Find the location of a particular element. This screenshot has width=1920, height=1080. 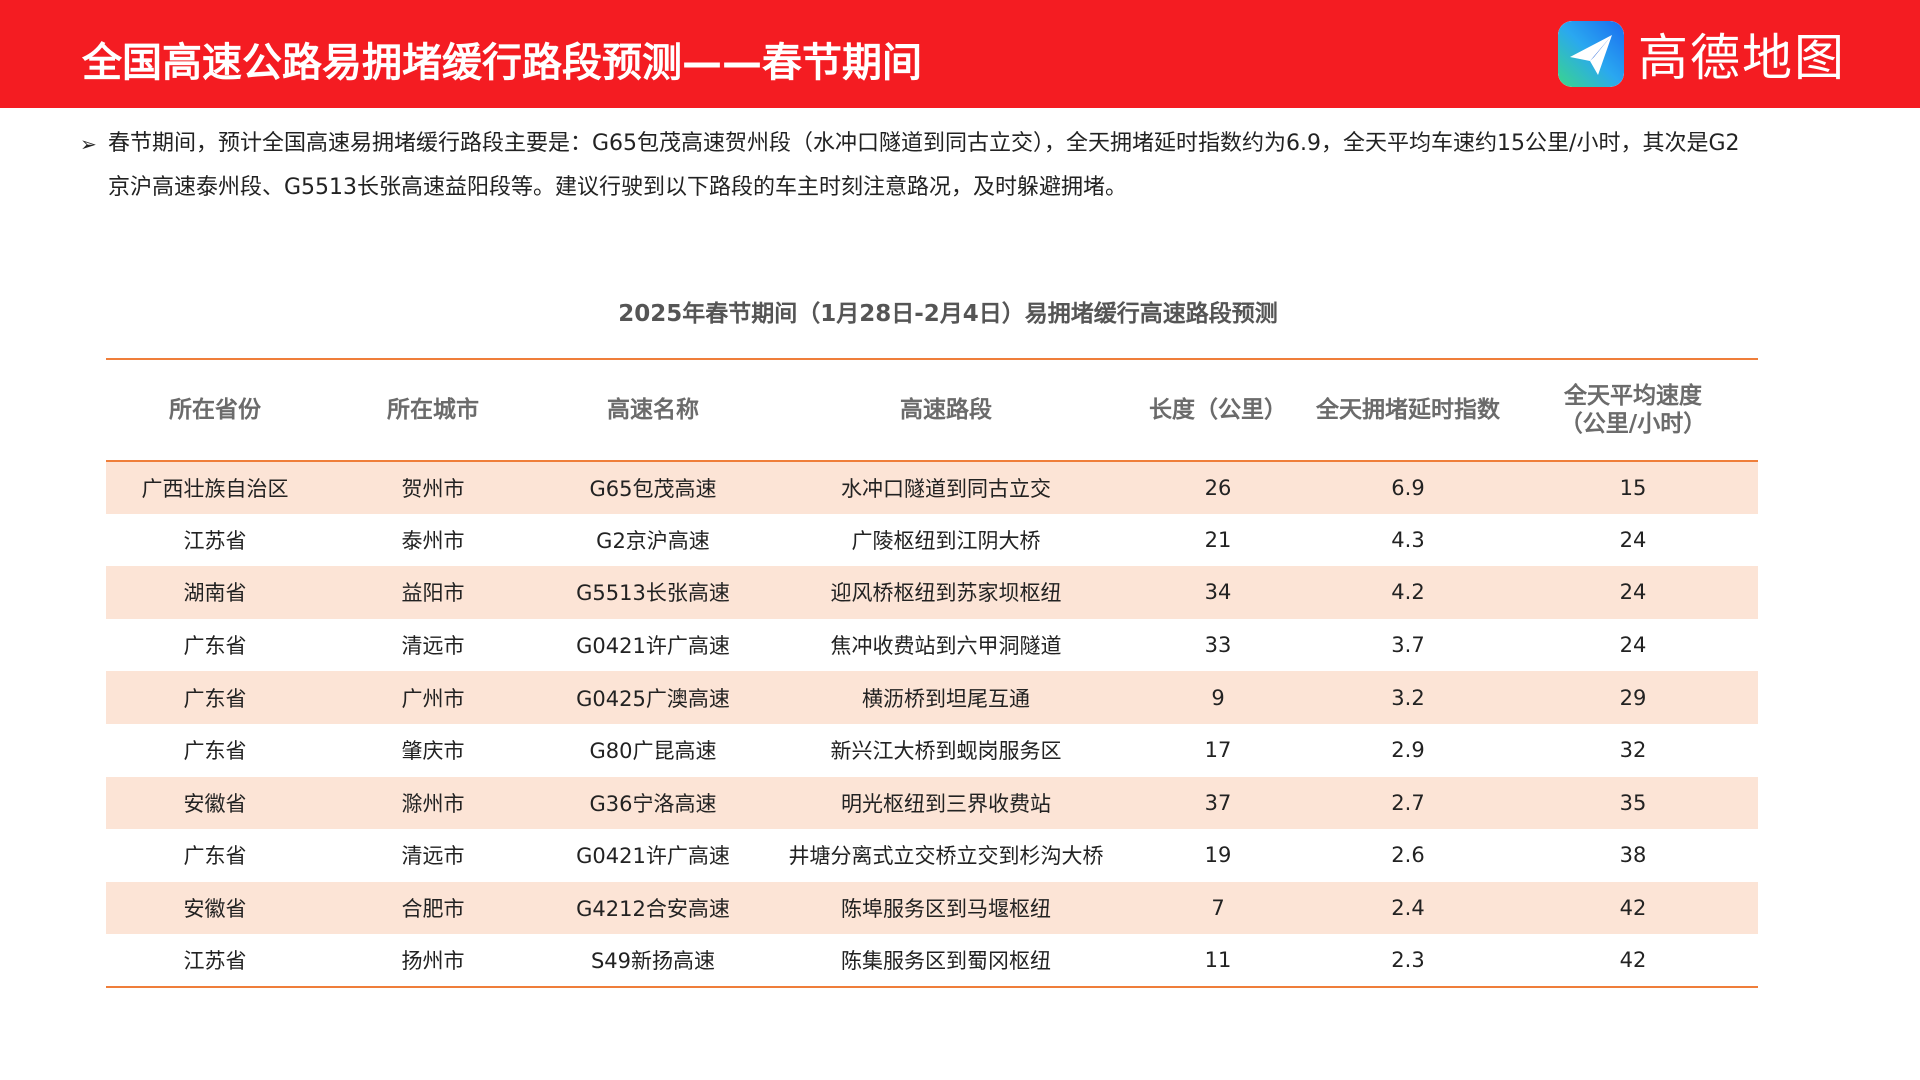

header-highway-section: 高速路段 is located at coordinates (946, 410).